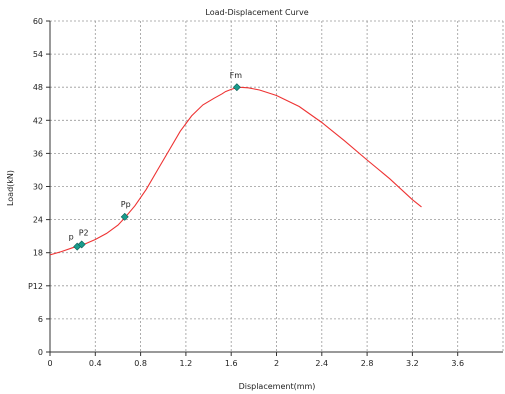 This screenshot has height=394, width=505. Describe the element at coordinates (38, 120) in the screenshot. I see `y-tick-label: 42` at that location.